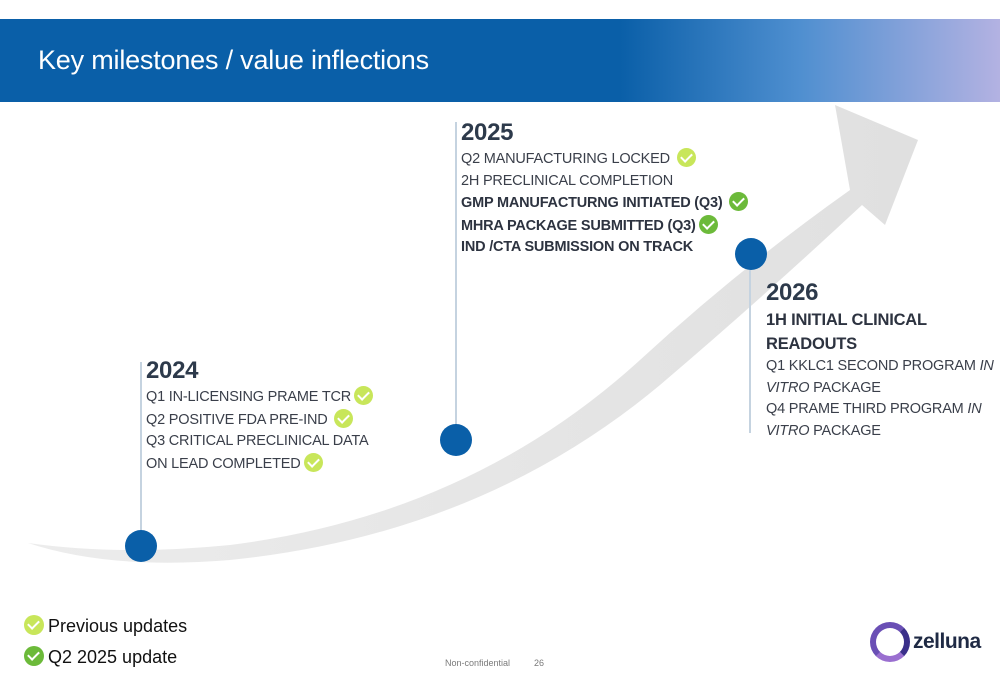  What do you see at coordinates (811, 344) in the screenshot?
I see `milestone-item: READOUTS` at bounding box center [811, 344].